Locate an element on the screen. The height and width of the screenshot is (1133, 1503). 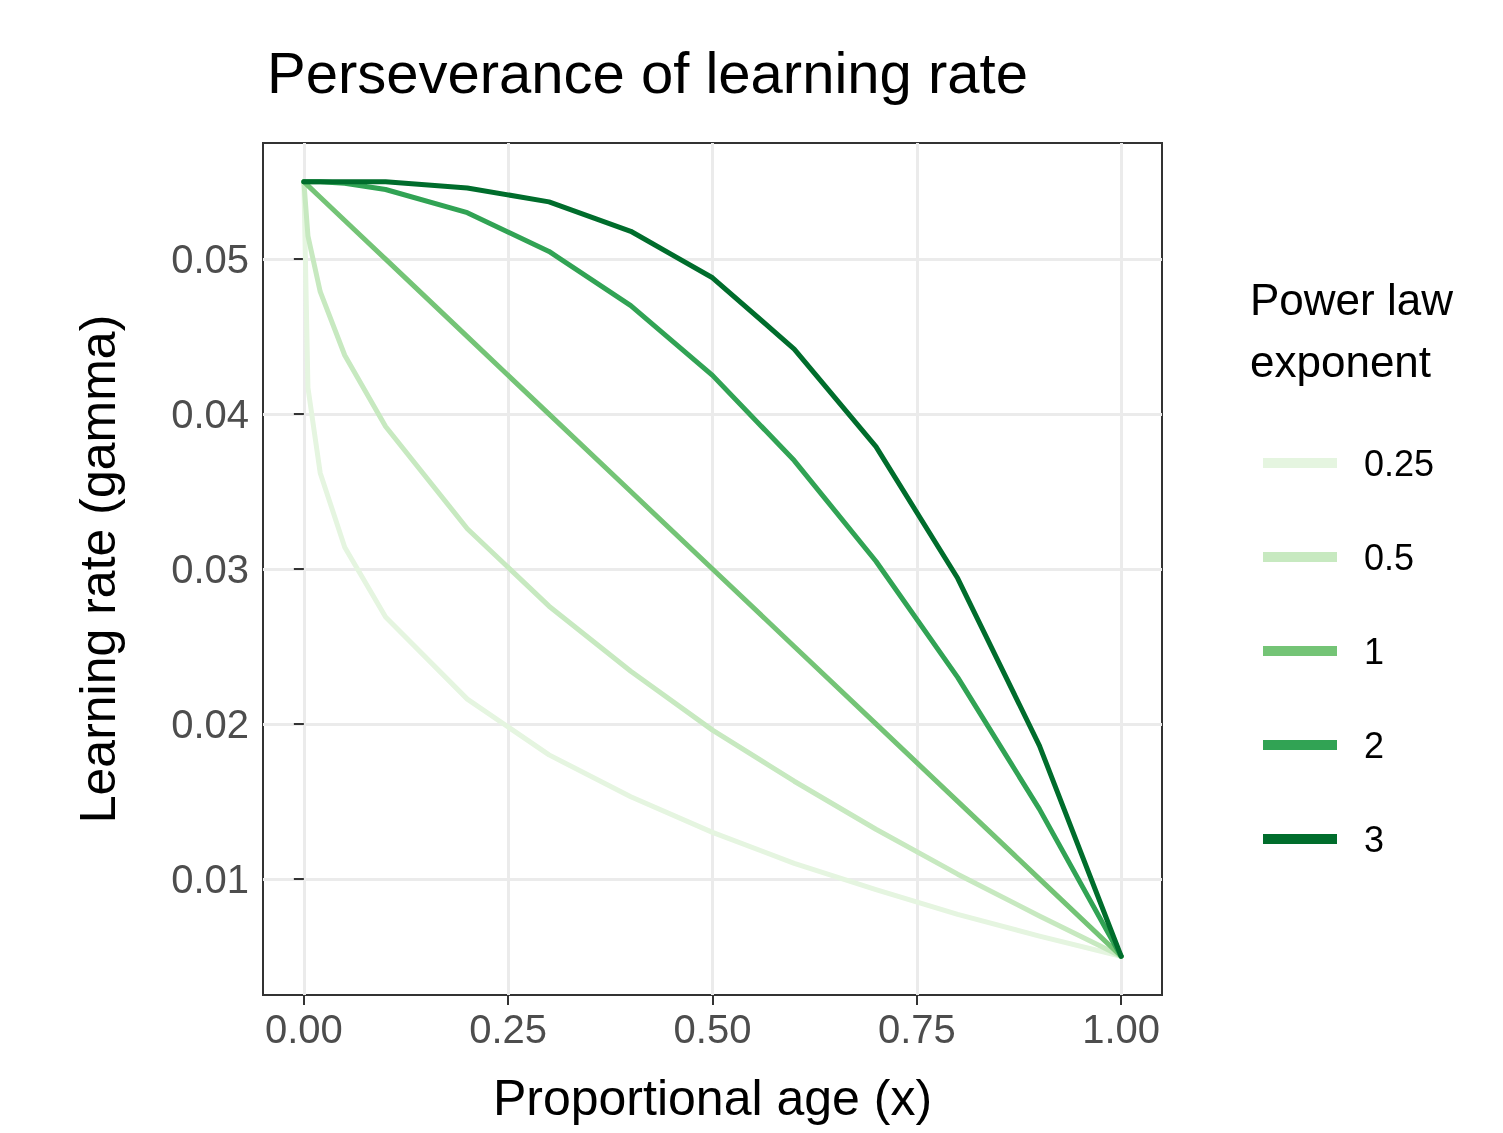
legend-label: 2 is located at coordinates (1374, 745).